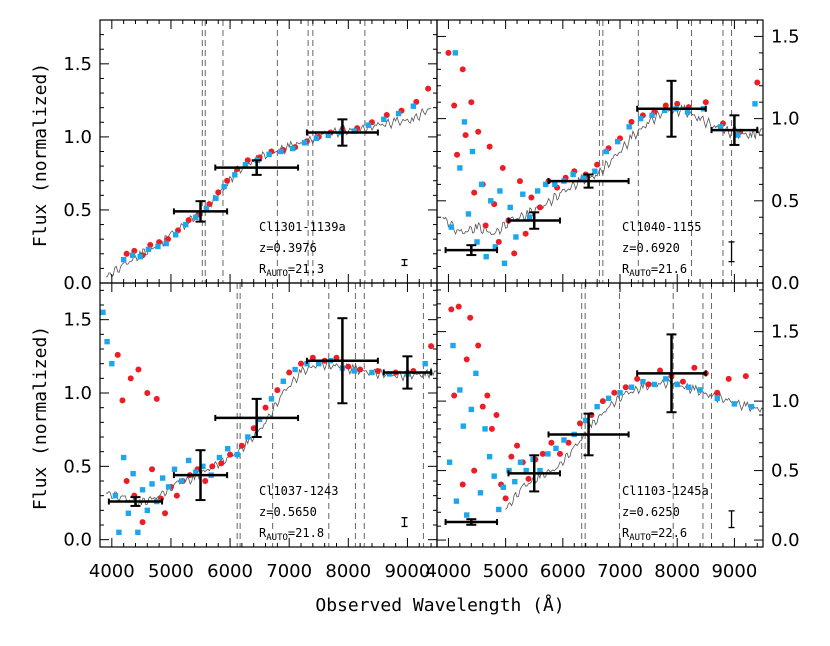 Image resolution: width=830 pixels, height=646 pixels. Describe the element at coordinates (77, 540) in the screenshot. I see `y-tick-label: 0.0` at that location.